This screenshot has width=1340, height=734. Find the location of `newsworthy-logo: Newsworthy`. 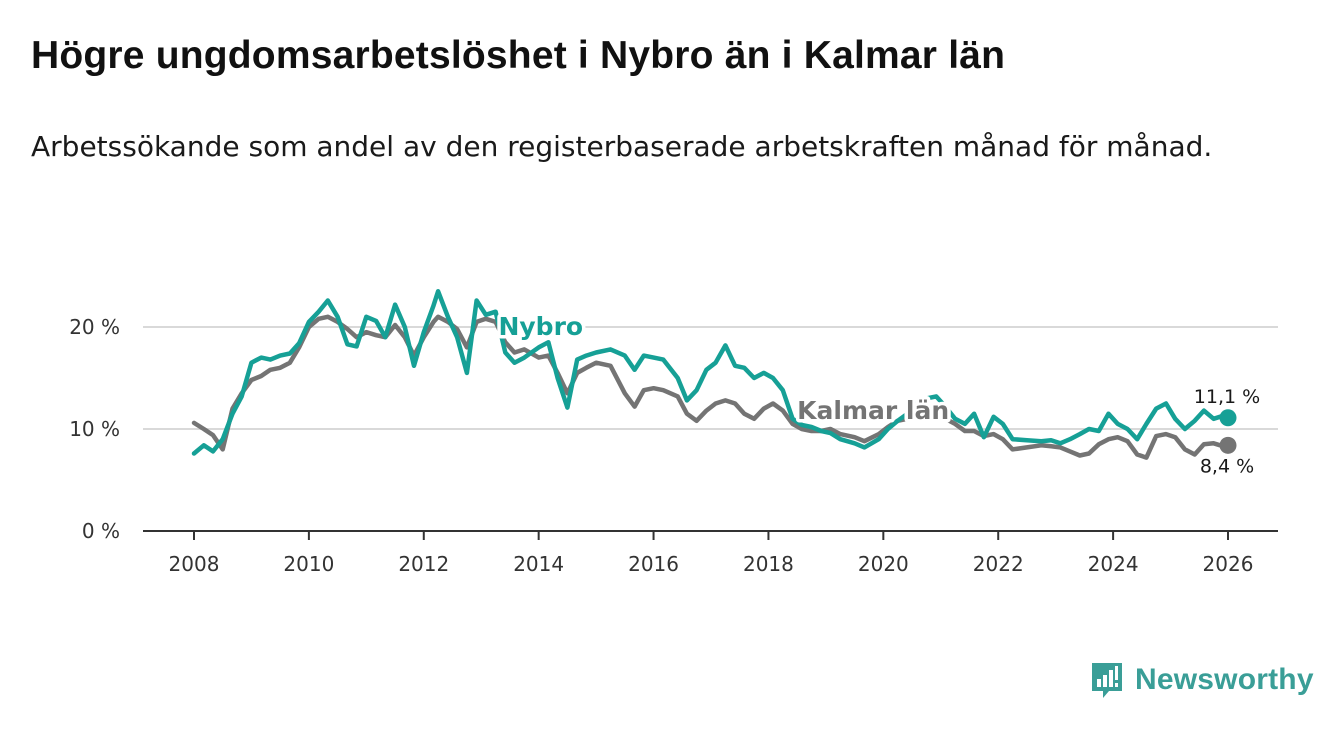

newsworthy-logo: Newsworthy is located at coordinates (1201, 680).